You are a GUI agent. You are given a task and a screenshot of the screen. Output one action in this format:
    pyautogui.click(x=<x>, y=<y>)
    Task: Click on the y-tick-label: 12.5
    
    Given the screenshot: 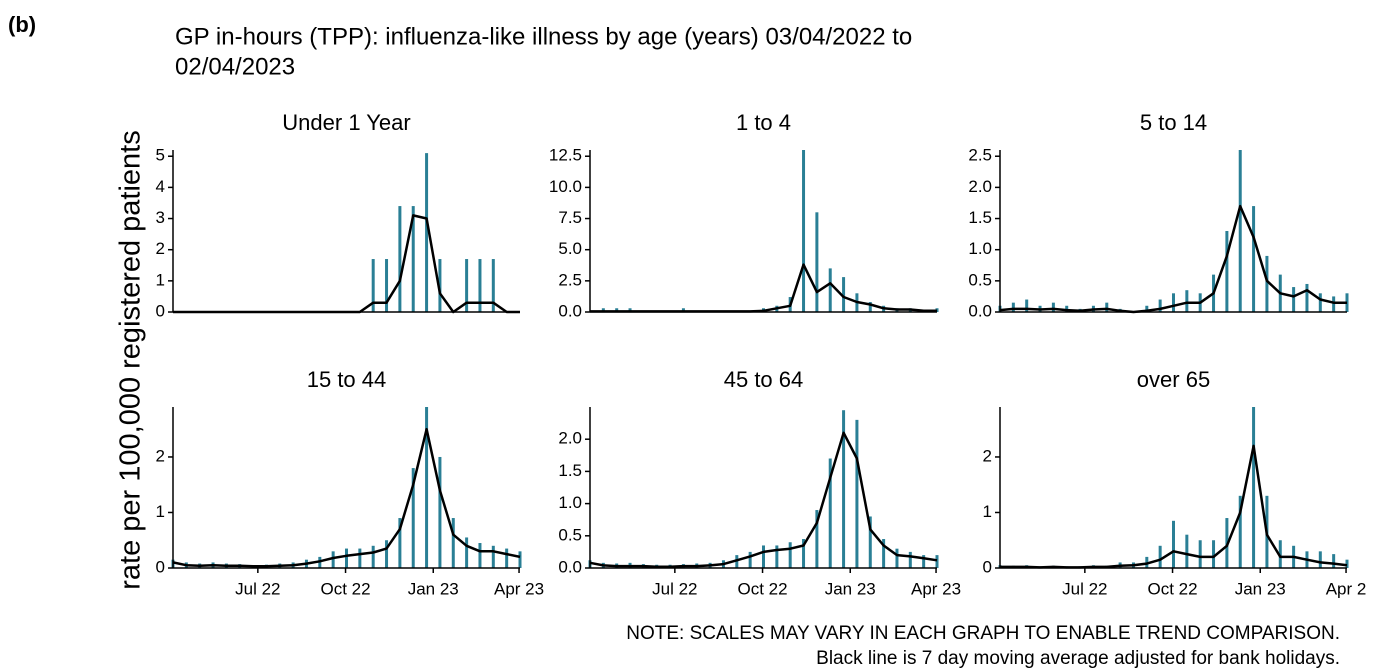 What is the action you would take?
    pyautogui.click(x=565, y=155)
    